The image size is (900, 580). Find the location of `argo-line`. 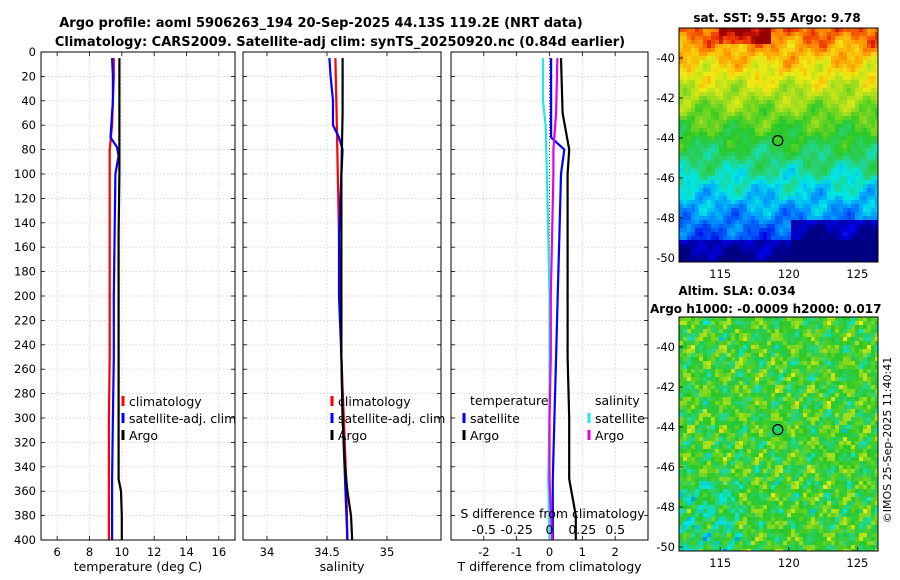

argo-line is located at coordinates (347, 299).